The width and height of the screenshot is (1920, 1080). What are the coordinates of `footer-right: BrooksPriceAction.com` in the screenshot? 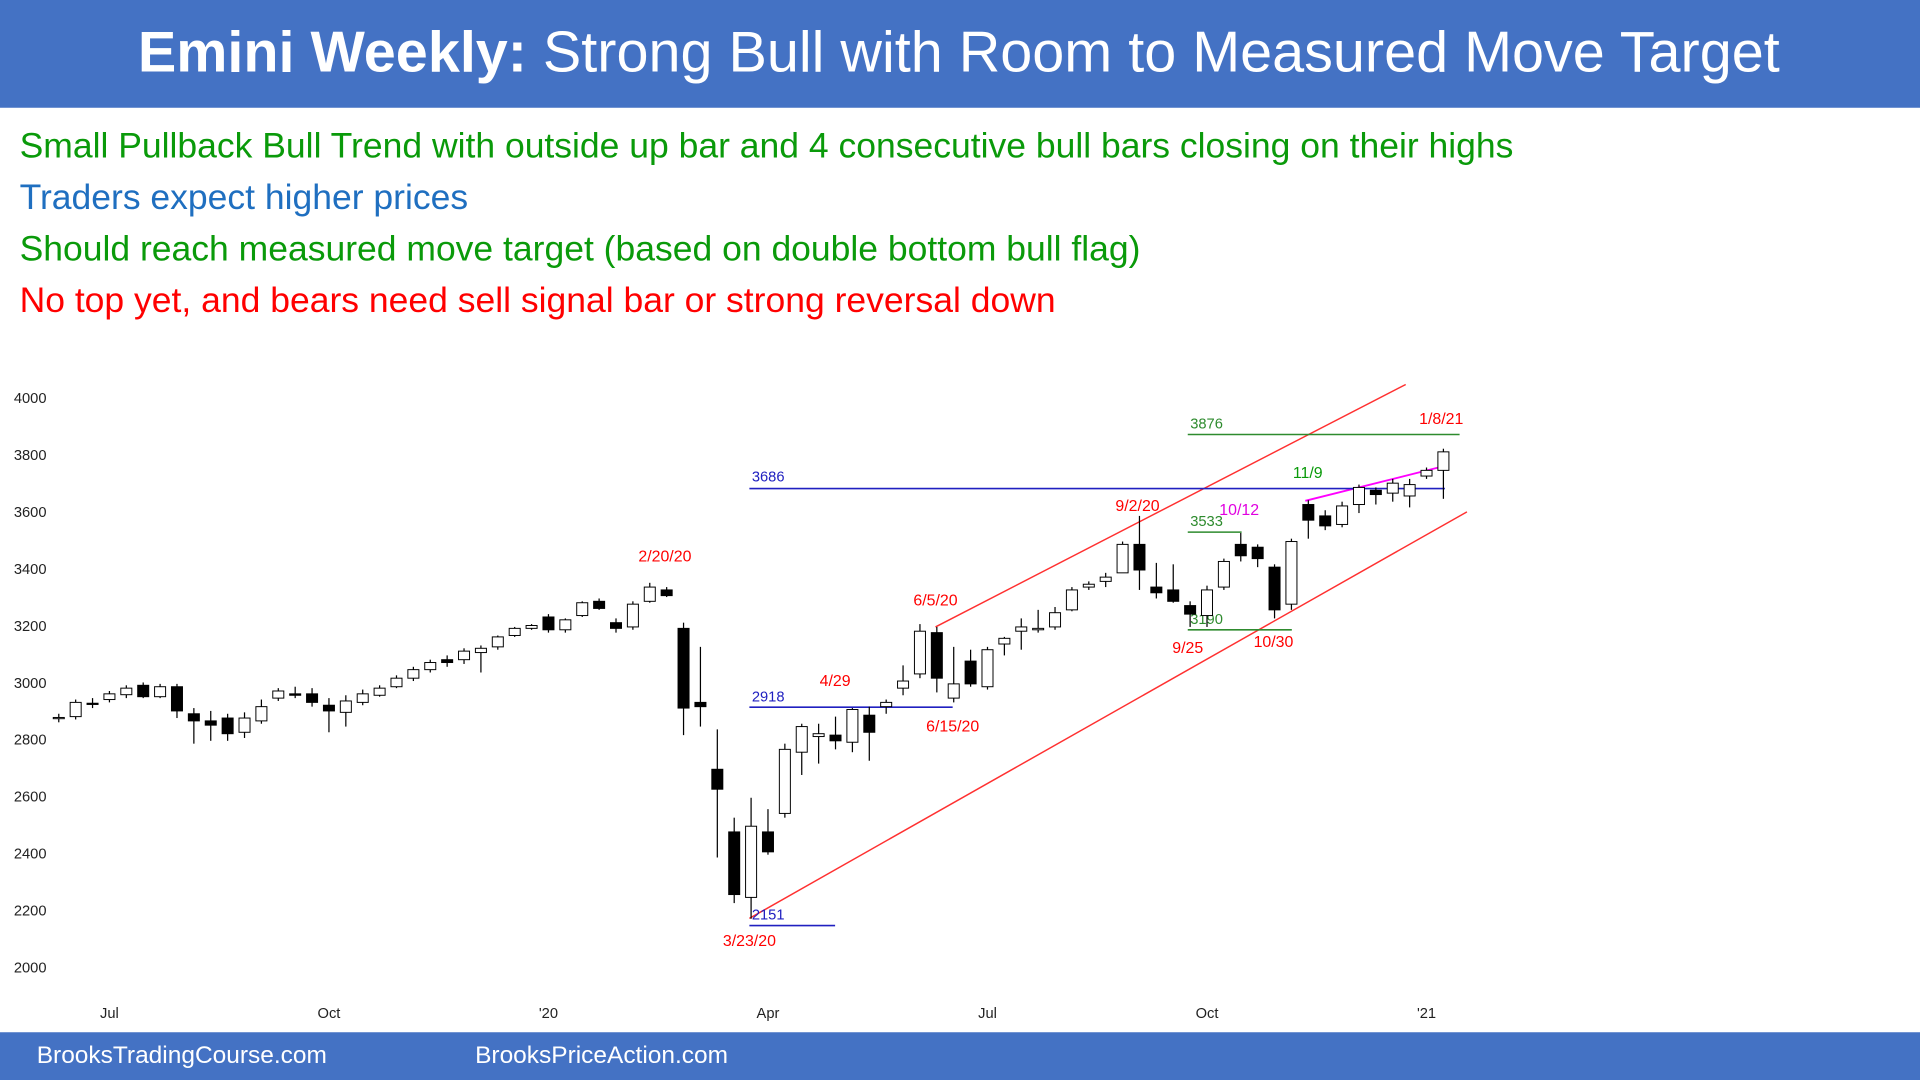 It's located at (601, 1055).